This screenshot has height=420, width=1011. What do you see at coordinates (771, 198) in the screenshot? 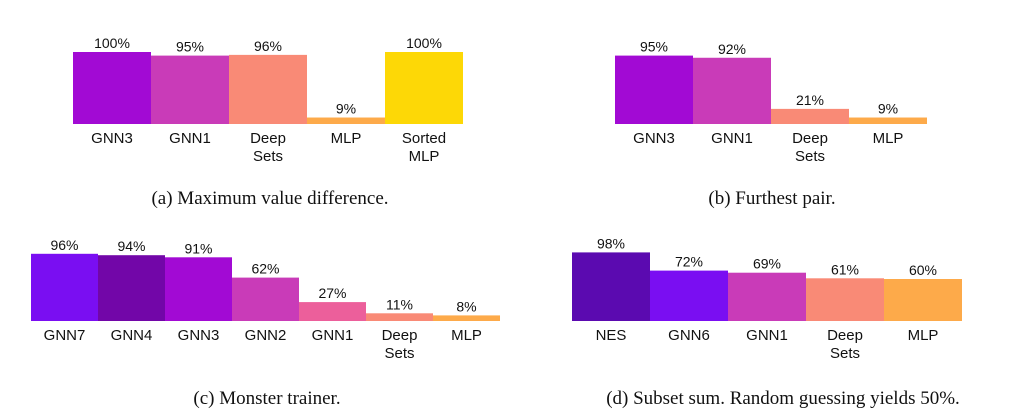
I see `chart-caption: (b) Furthest pair.` at bounding box center [771, 198].